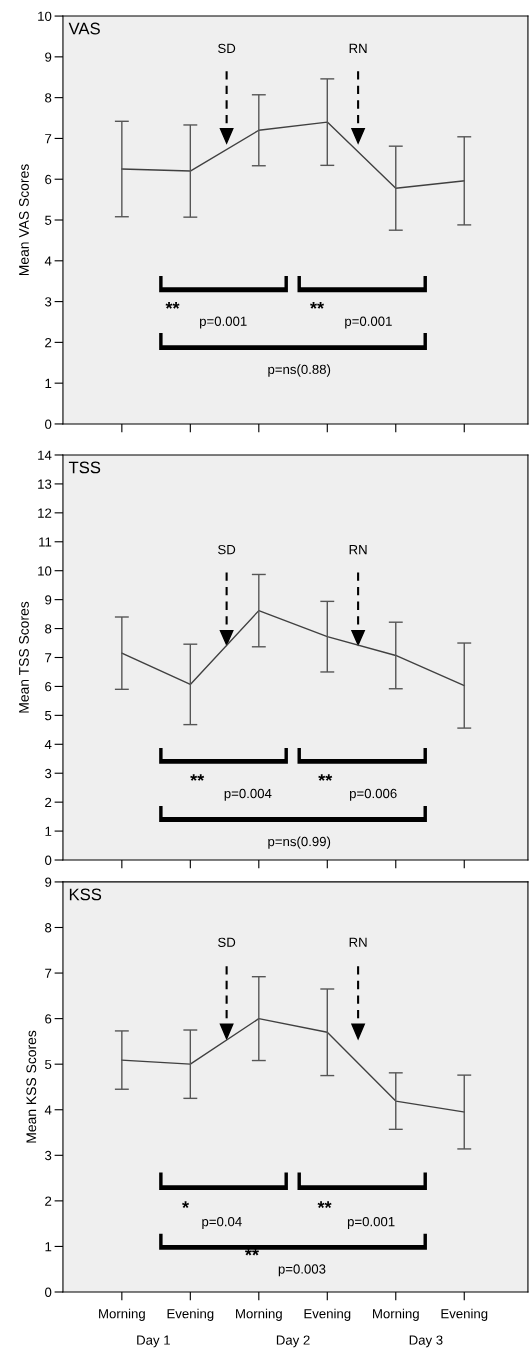  I want to click on annotation: p=0.004, so click(248, 794).